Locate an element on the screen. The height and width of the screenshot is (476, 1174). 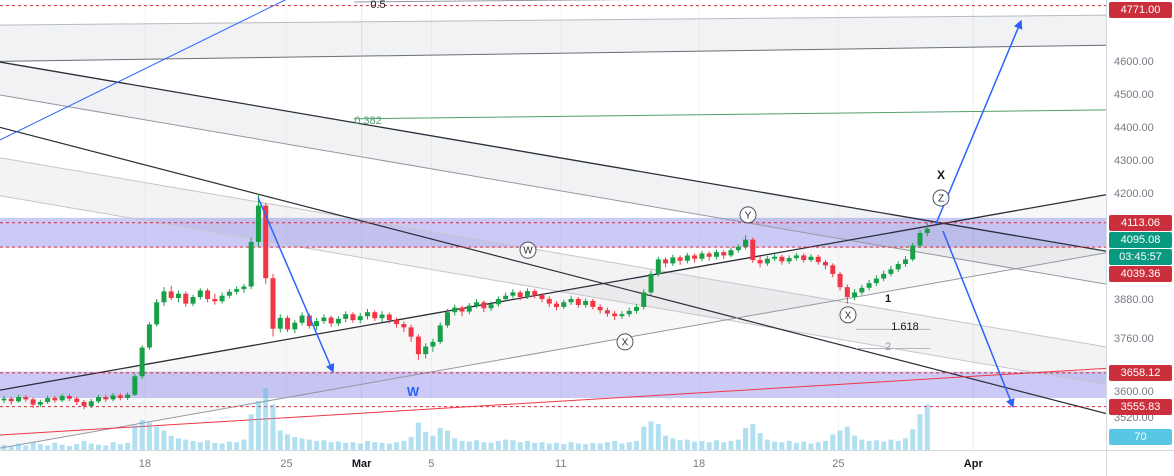
axis-price-label: 4300.00 is located at coordinates (1134, 161).